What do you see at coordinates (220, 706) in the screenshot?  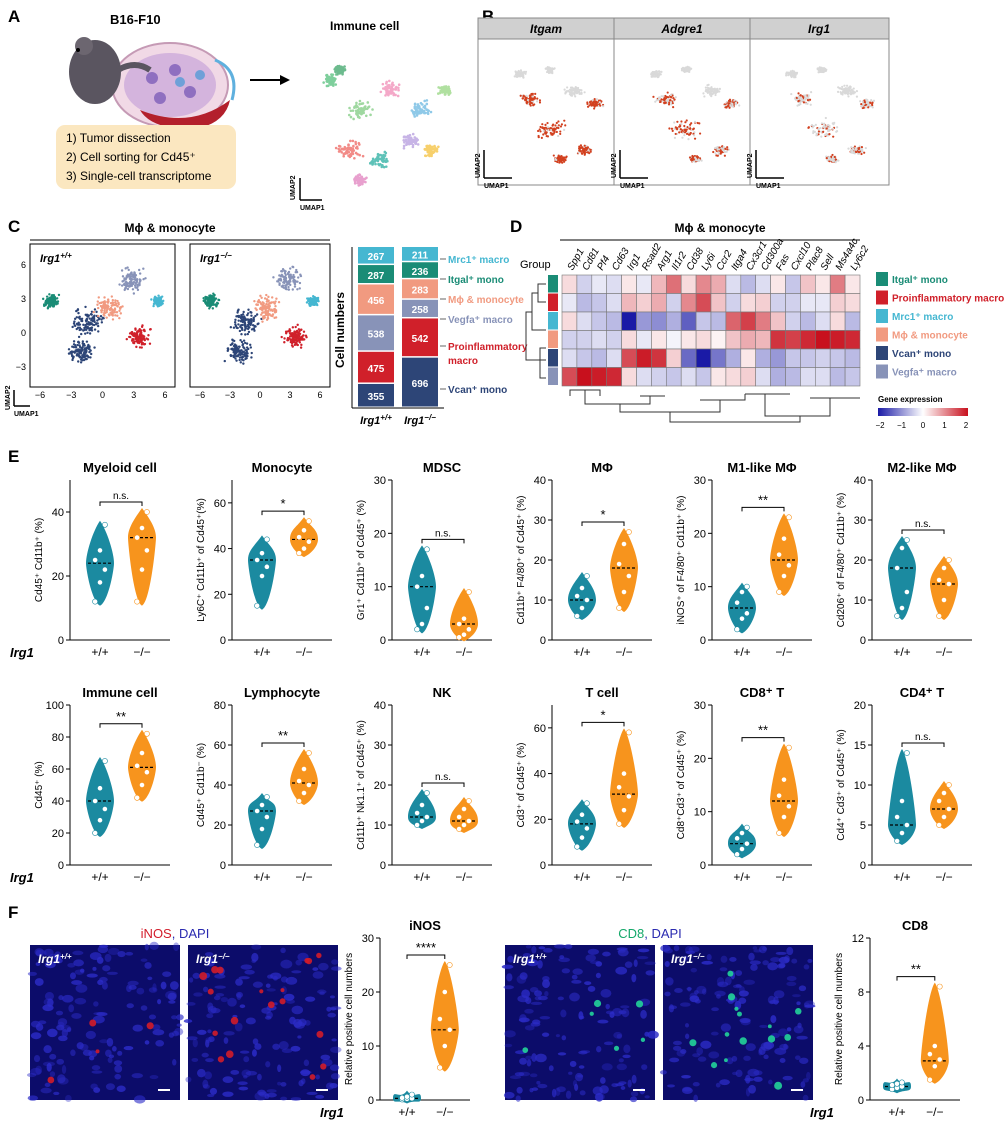 I see `y-tick-label: 80` at bounding box center [220, 706].